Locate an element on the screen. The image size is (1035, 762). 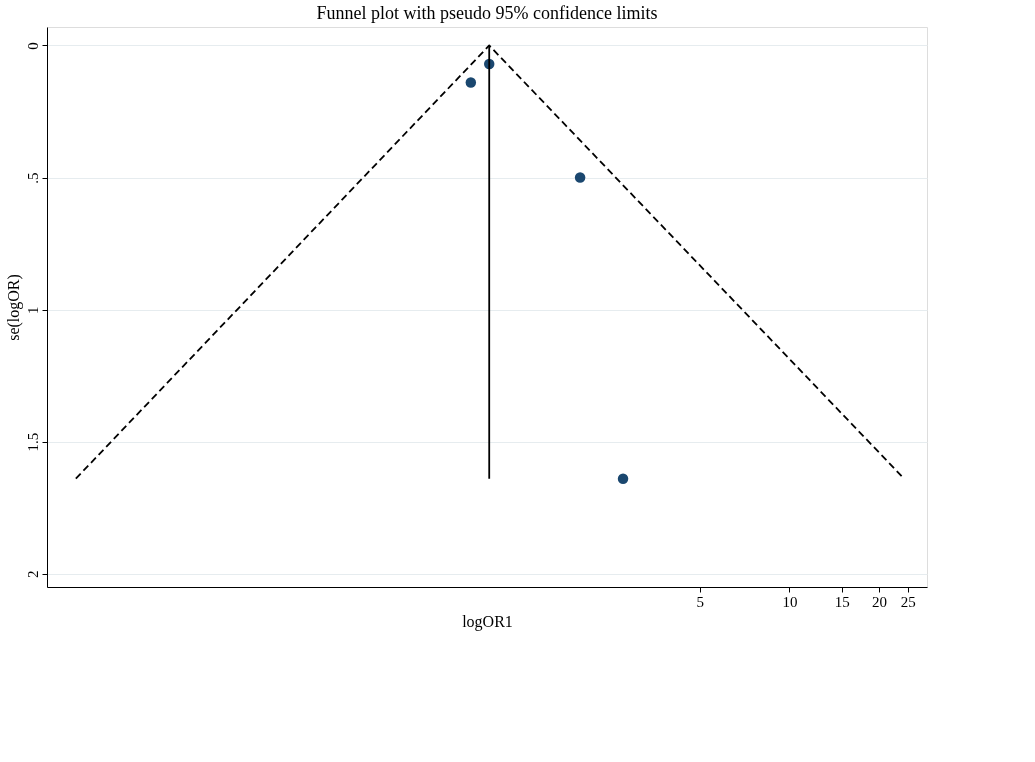
x-tick-label: 25 is located at coordinates (908, 601).